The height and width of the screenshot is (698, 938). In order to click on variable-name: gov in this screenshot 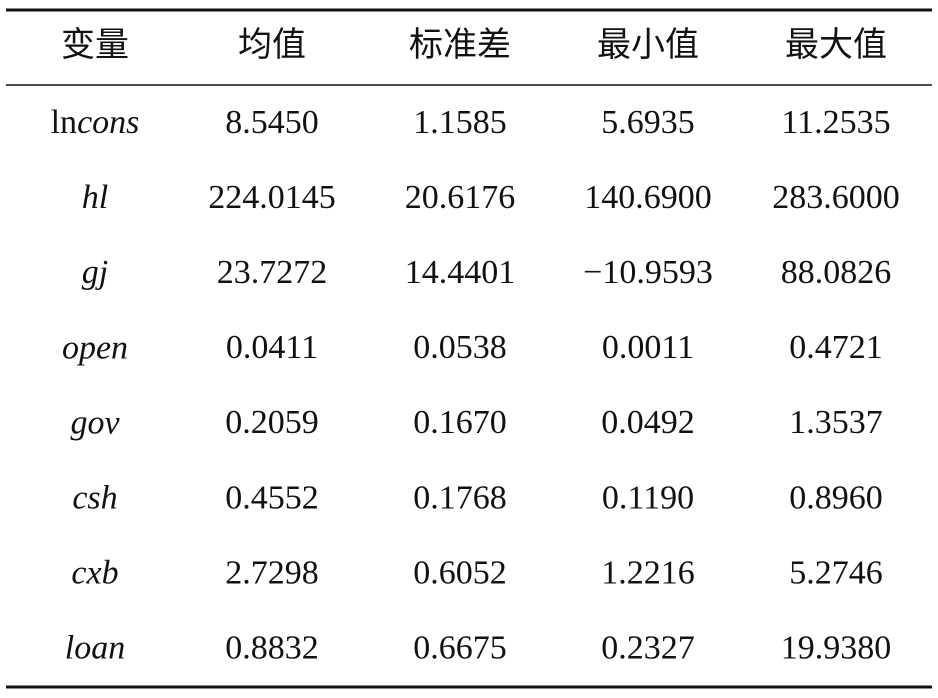, I will do `click(95, 422)`.